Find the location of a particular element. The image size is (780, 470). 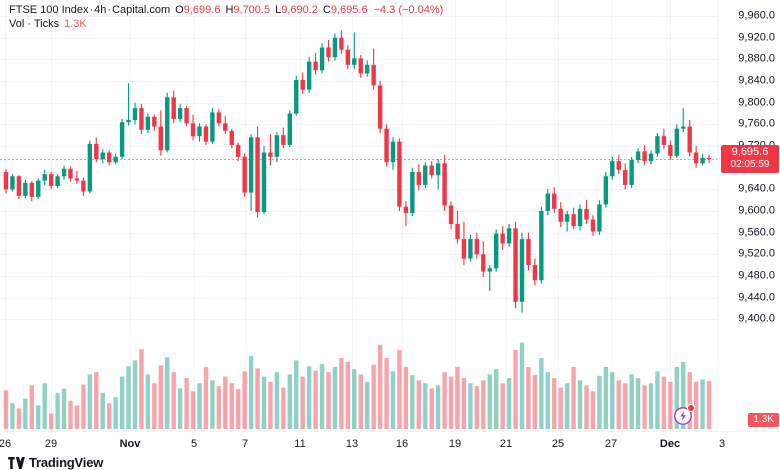

lightning-icon is located at coordinates (684, 415).